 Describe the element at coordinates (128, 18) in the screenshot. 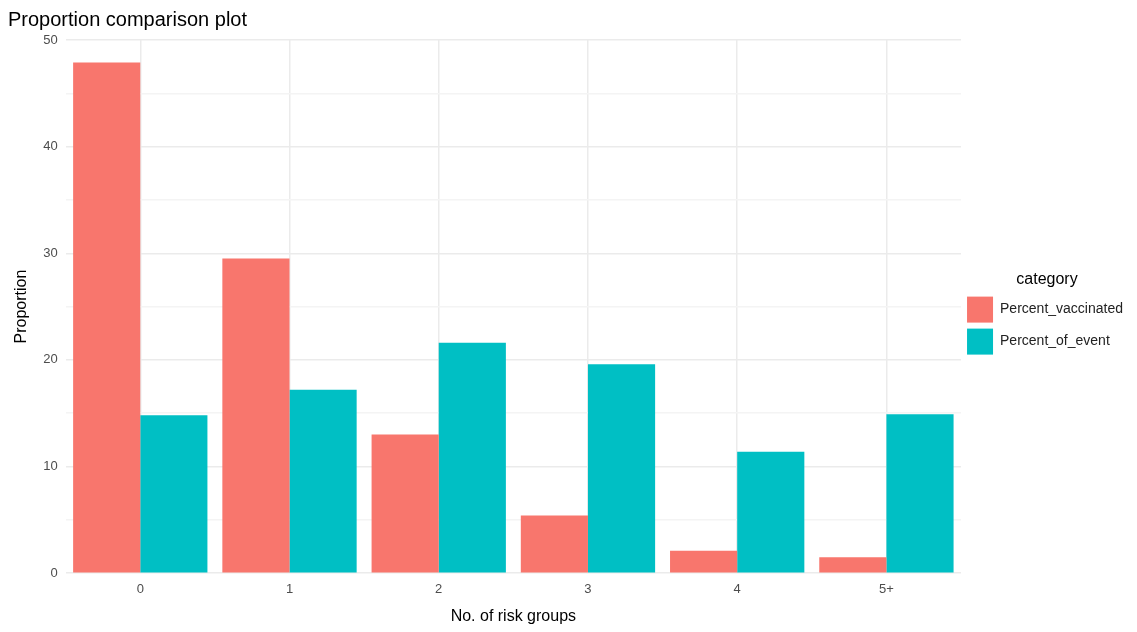

I see `chart-title: Proportion comparison plot` at that location.